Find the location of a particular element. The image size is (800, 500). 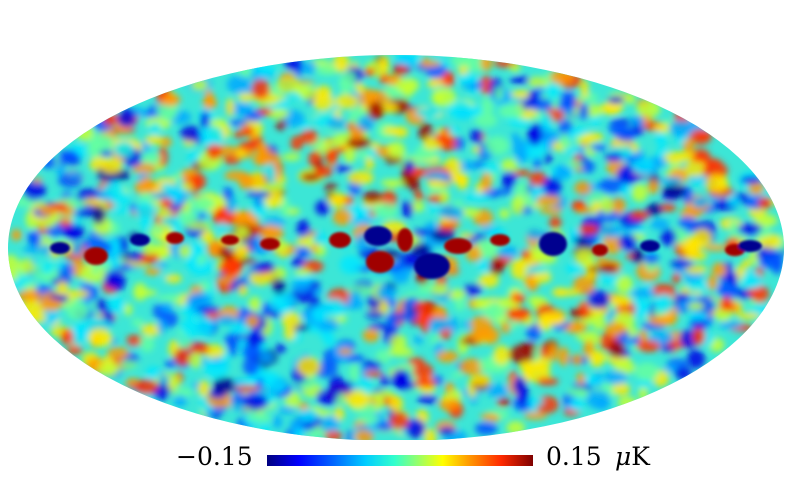

unit-symbol: μ is located at coordinates (623, 456).